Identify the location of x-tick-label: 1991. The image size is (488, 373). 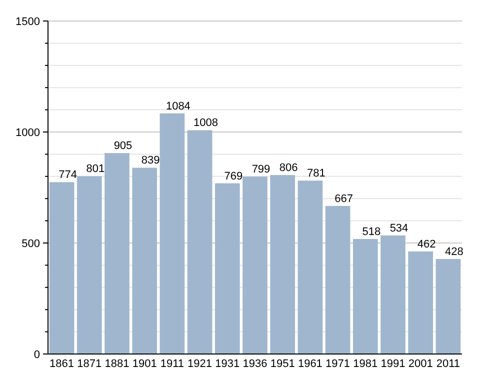
(393, 364).